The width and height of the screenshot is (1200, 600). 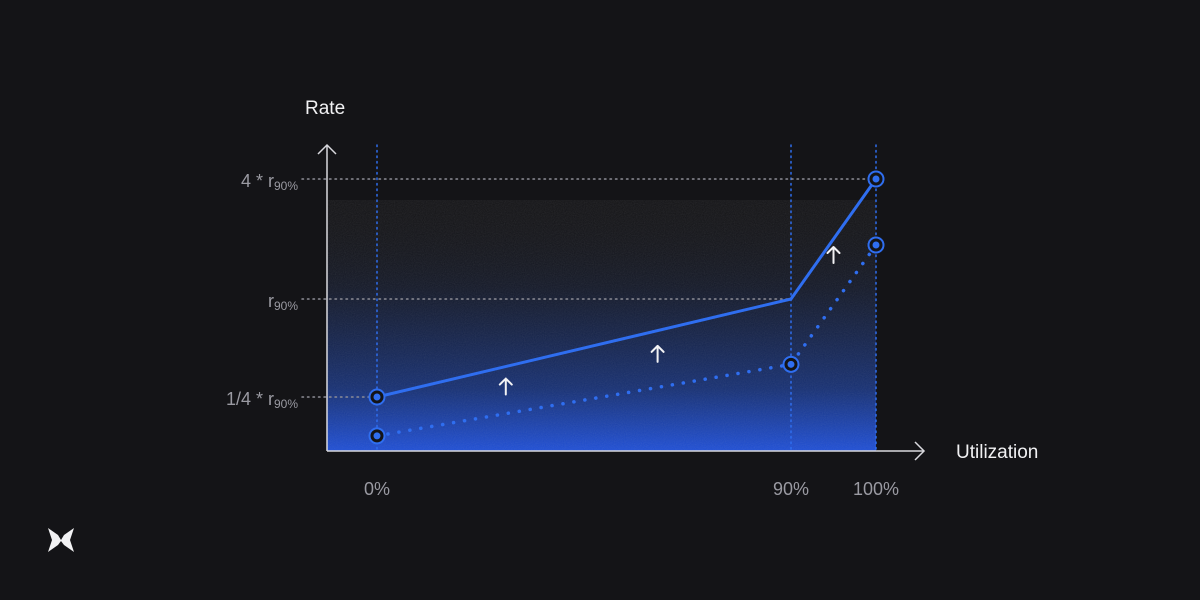 What do you see at coordinates (377, 489) in the screenshot?
I see `x-tick-label-0: 0%` at bounding box center [377, 489].